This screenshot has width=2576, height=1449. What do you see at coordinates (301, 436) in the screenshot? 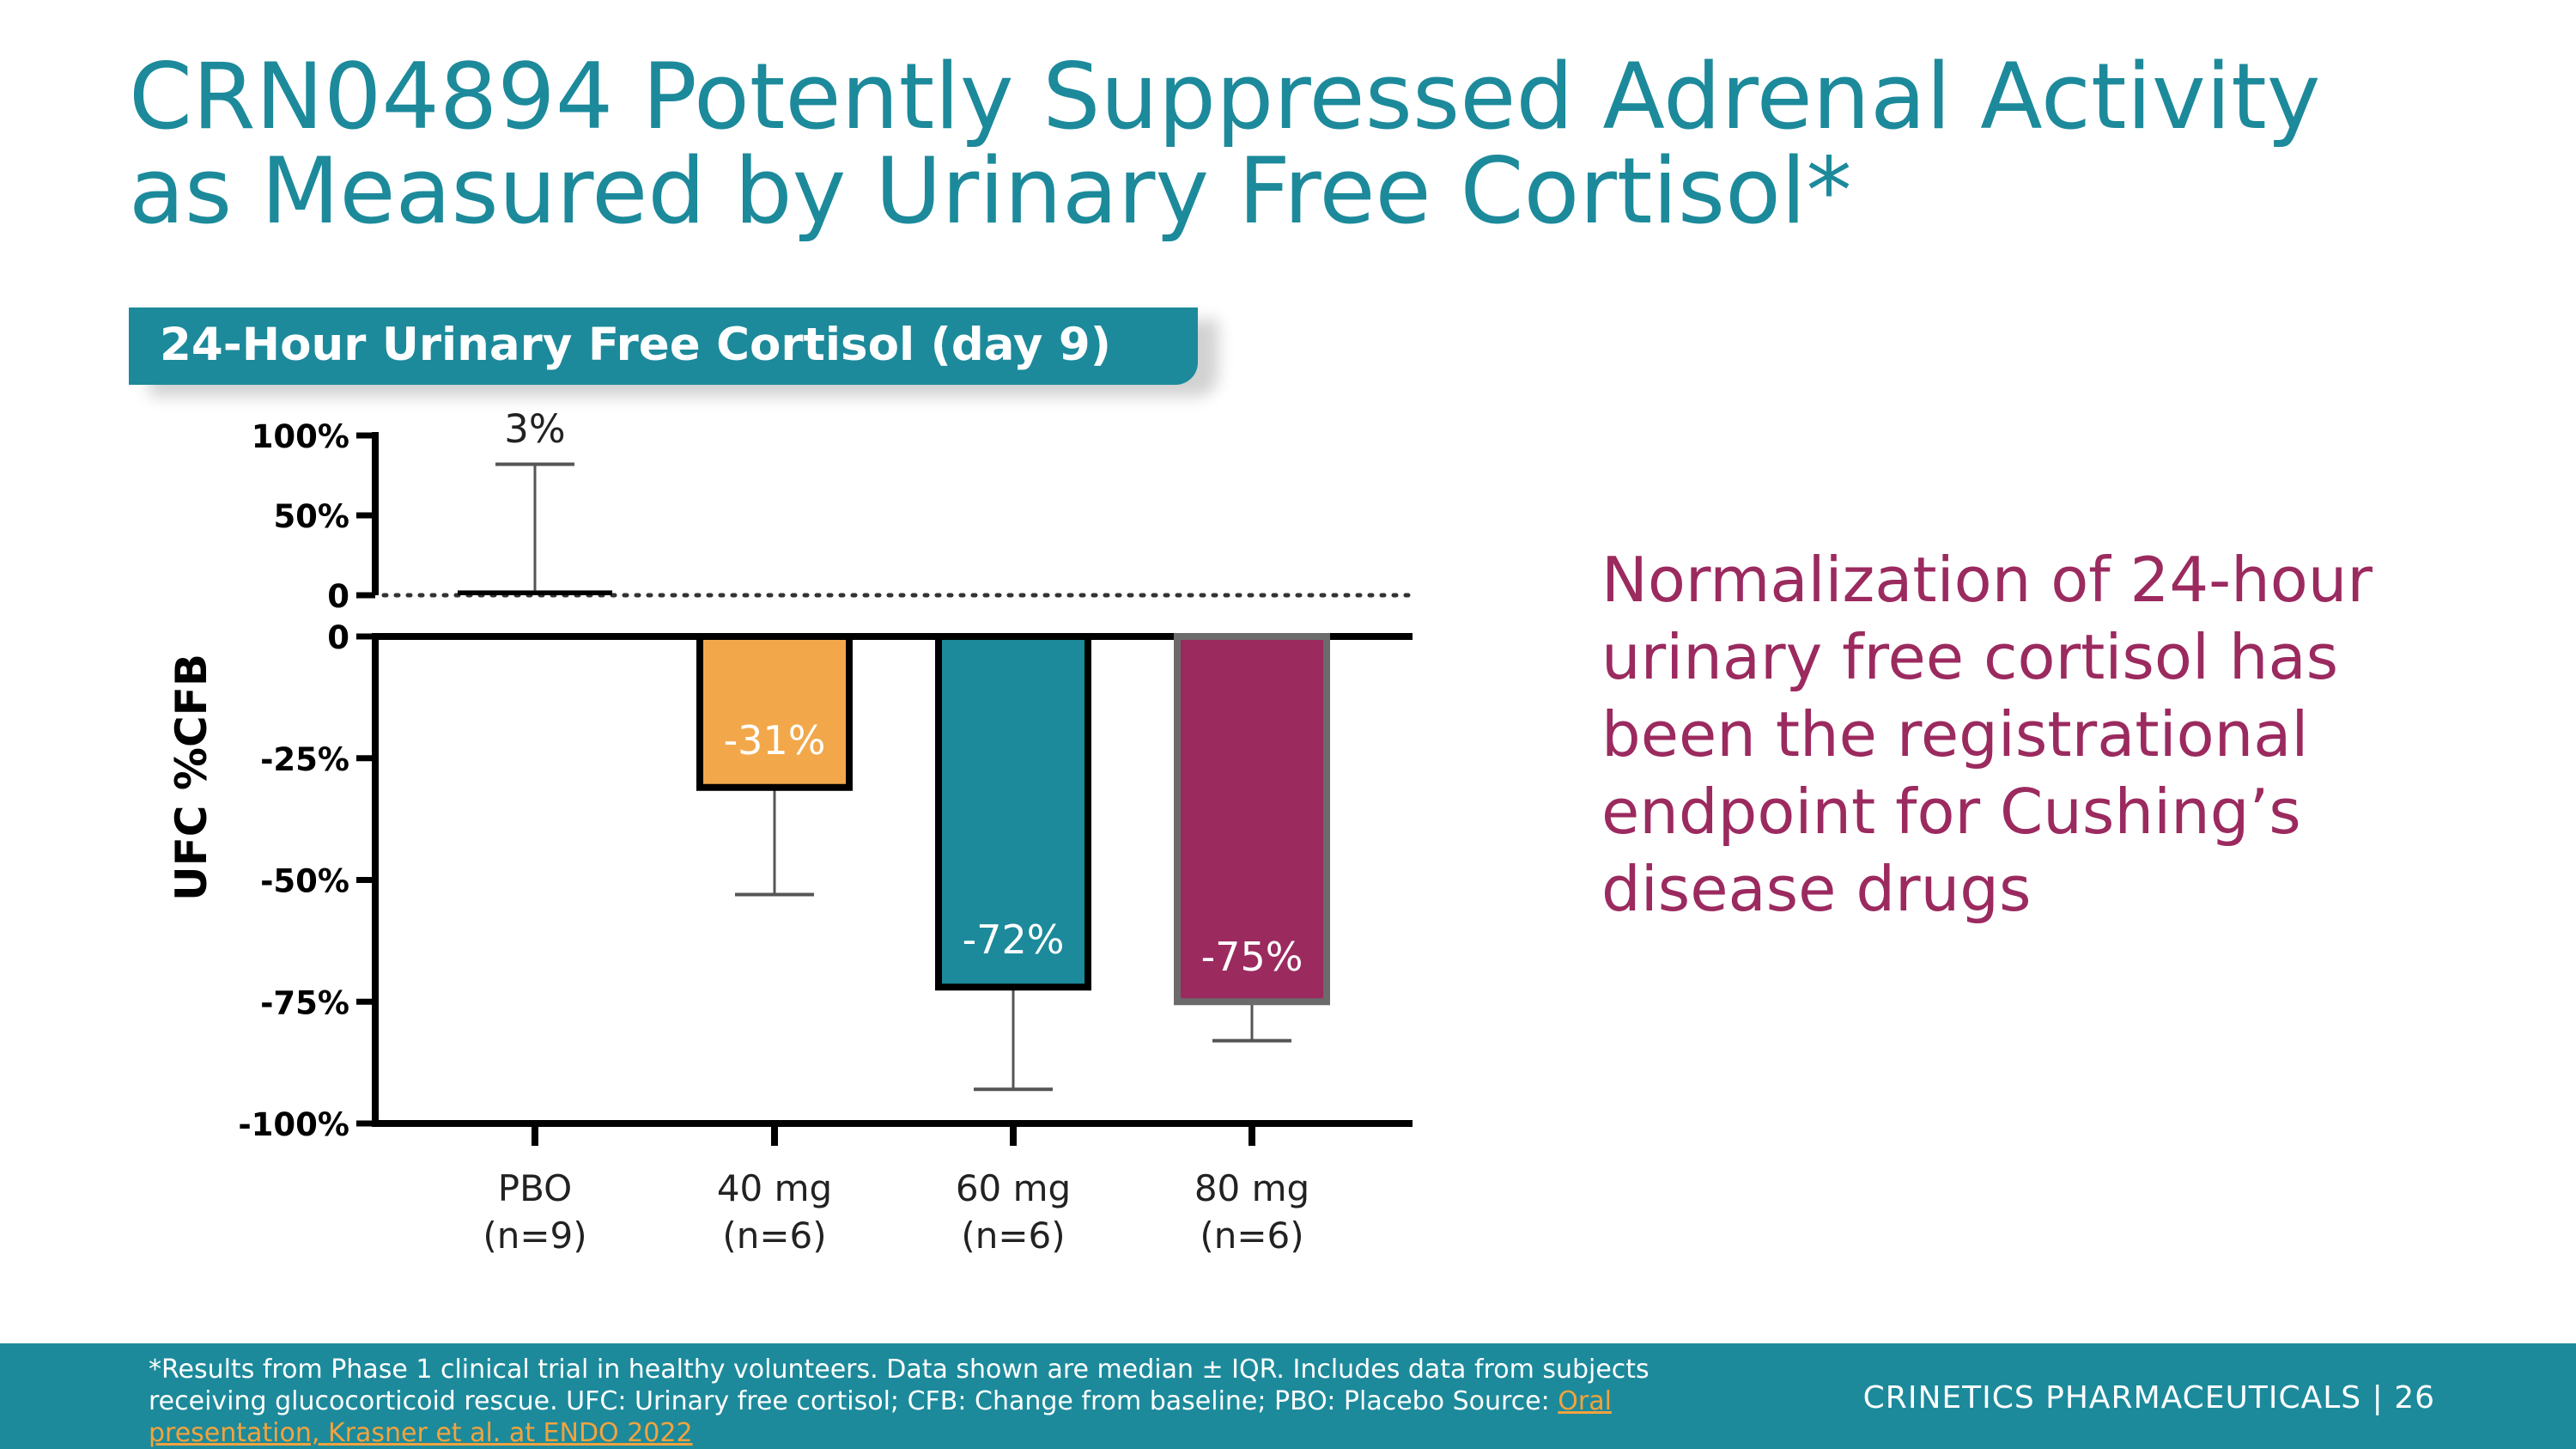
I see `upper-tick-label: 100%` at bounding box center [301, 436].